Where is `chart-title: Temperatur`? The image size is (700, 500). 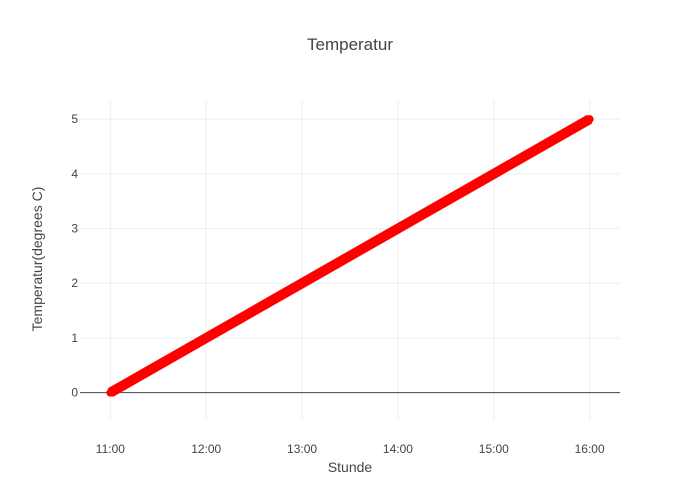 chart-title: Temperatur is located at coordinates (350, 44).